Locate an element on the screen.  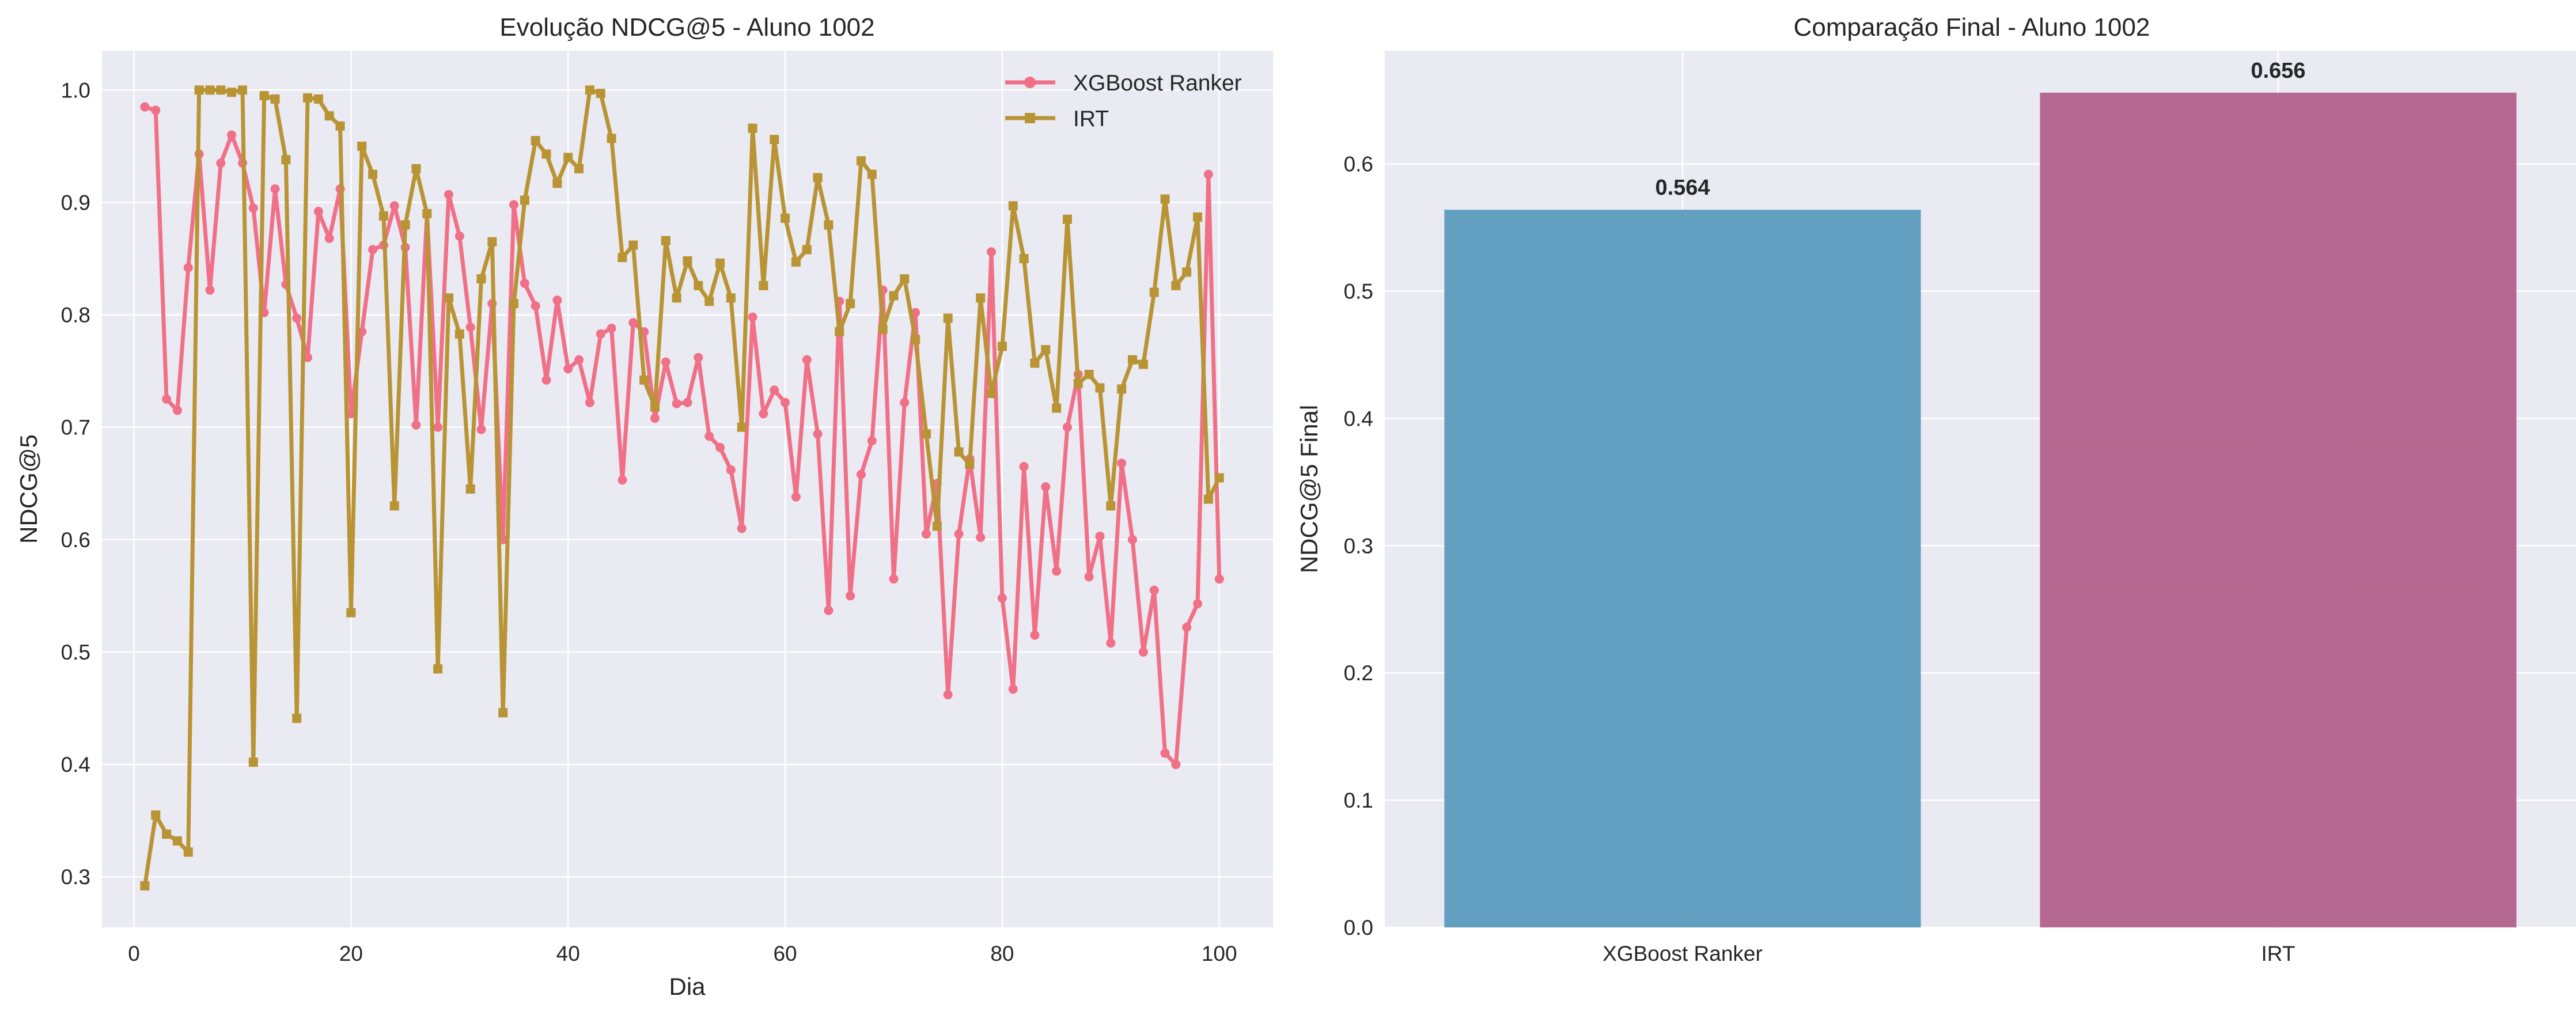
bar-value-label: 0.656 is located at coordinates (2278, 71).